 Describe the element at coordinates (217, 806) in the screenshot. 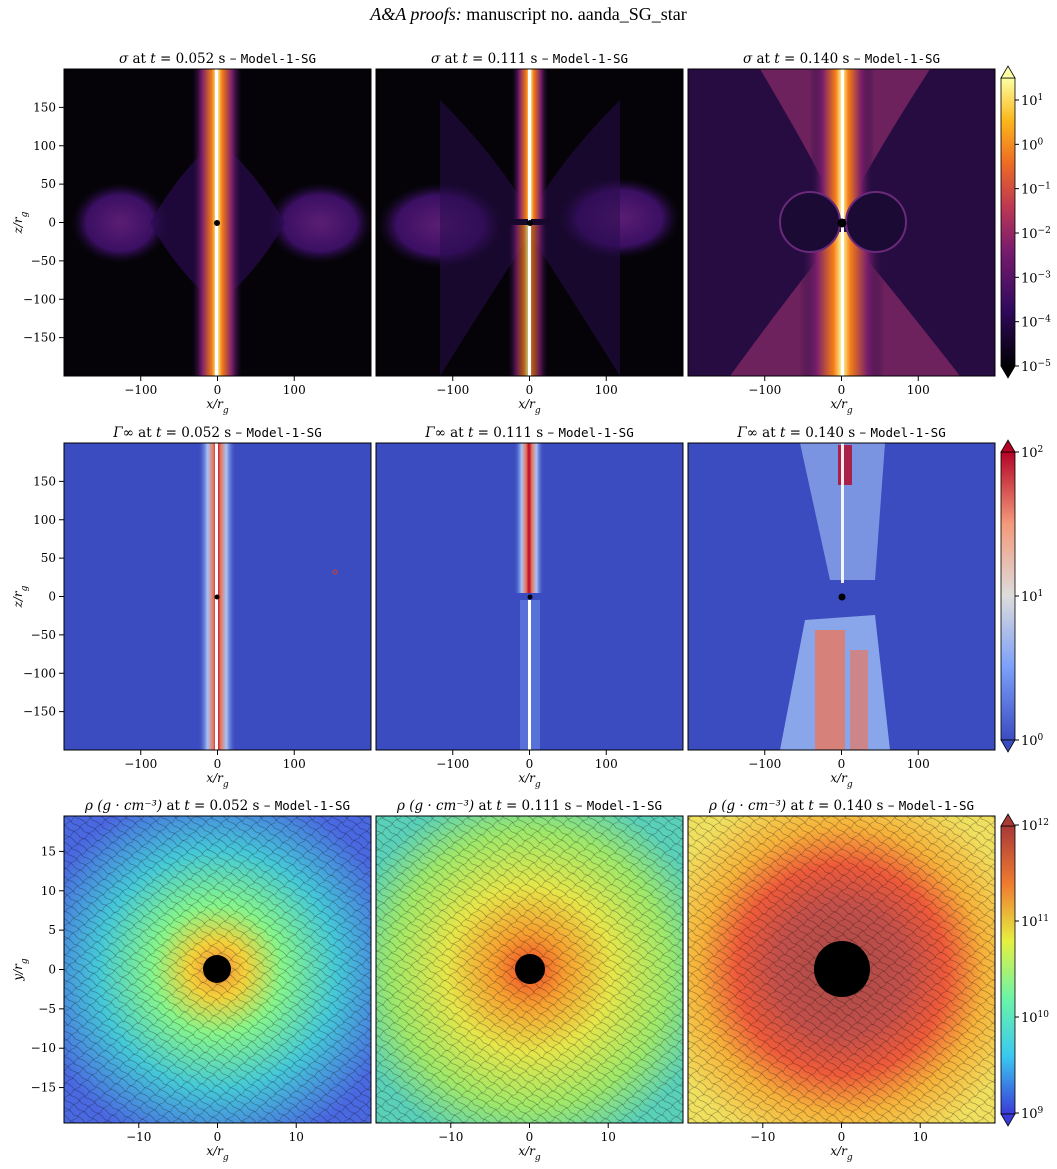

I see `panel-title: ρ (g · cm⁻³) at t = 0.052 s – Model-1-SG` at that location.